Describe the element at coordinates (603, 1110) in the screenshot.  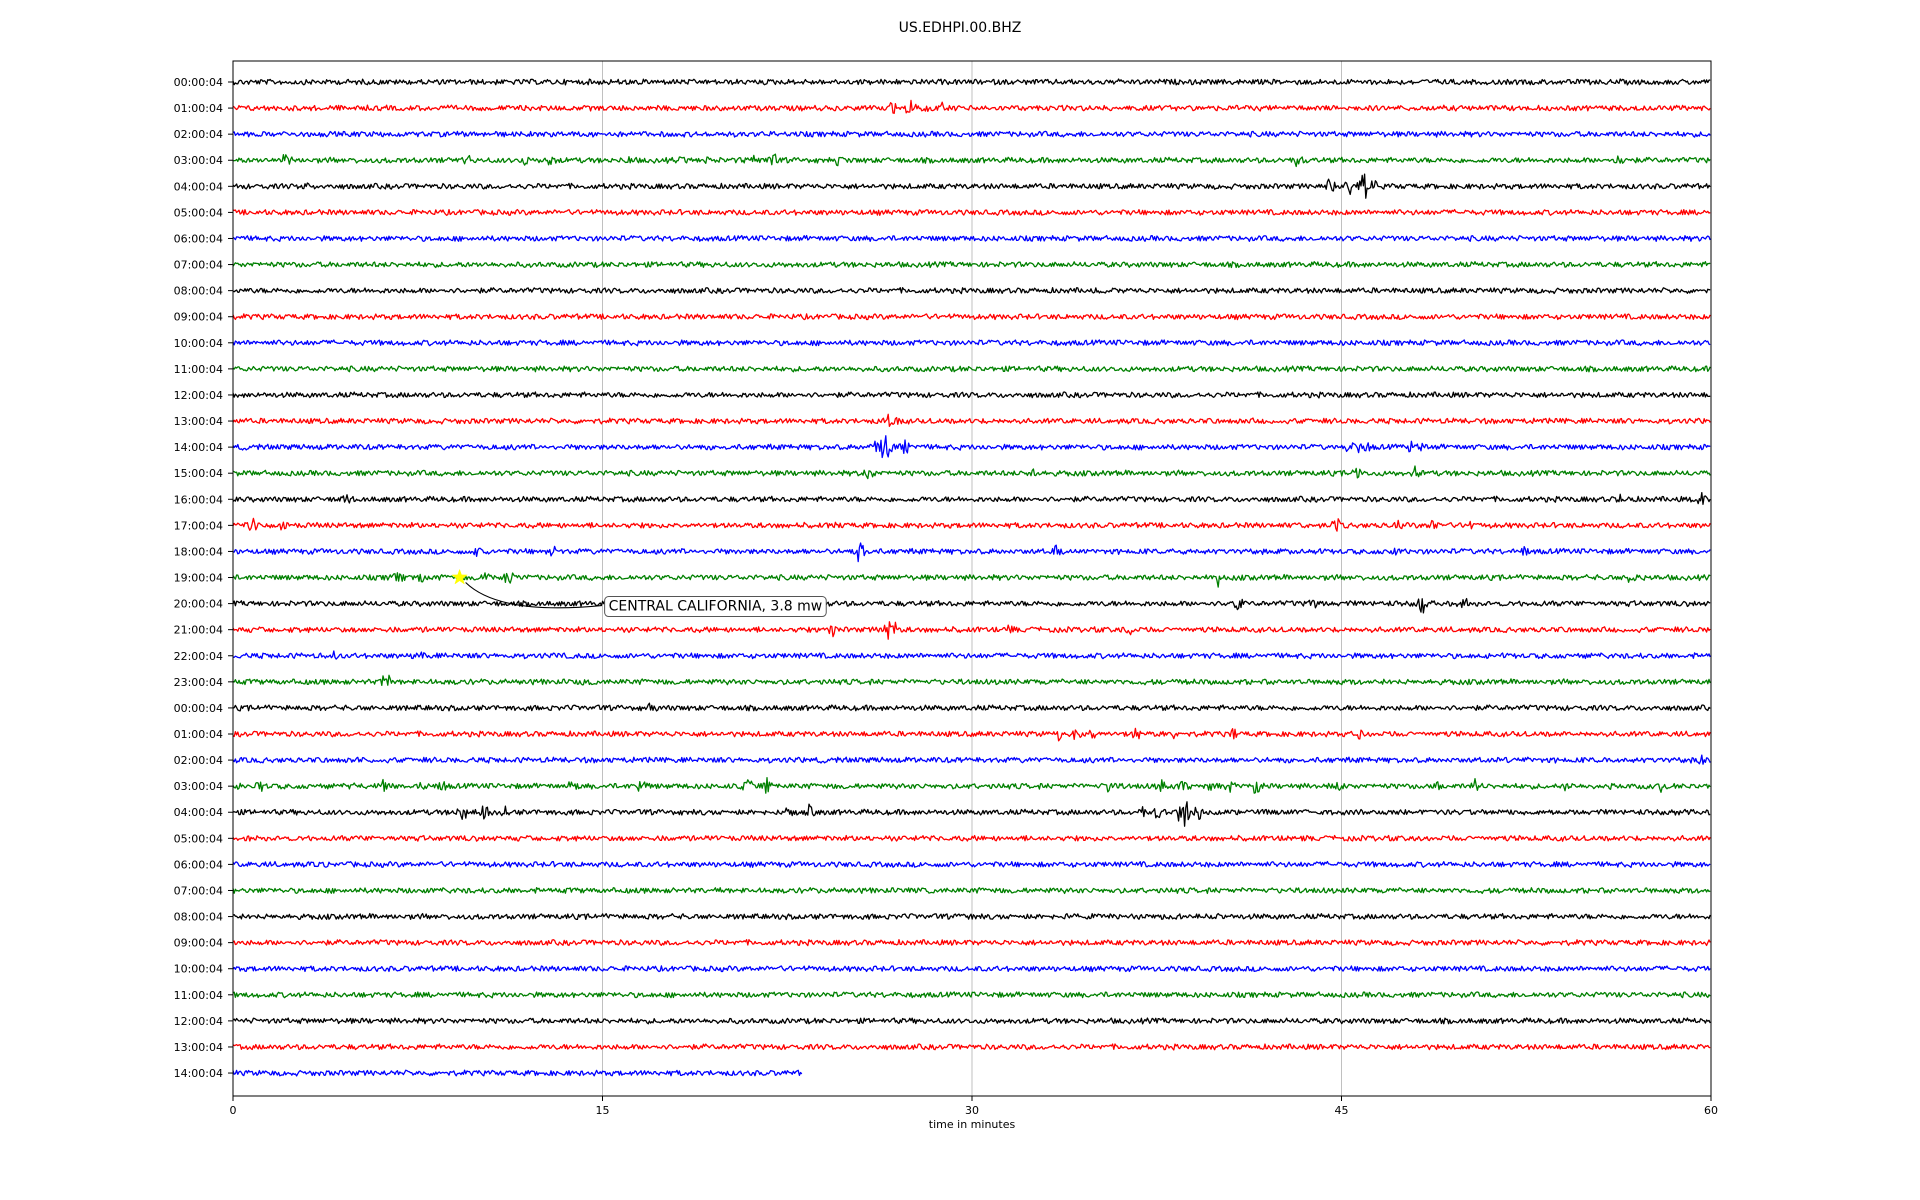
I see `x-tick-label: 15` at that location.